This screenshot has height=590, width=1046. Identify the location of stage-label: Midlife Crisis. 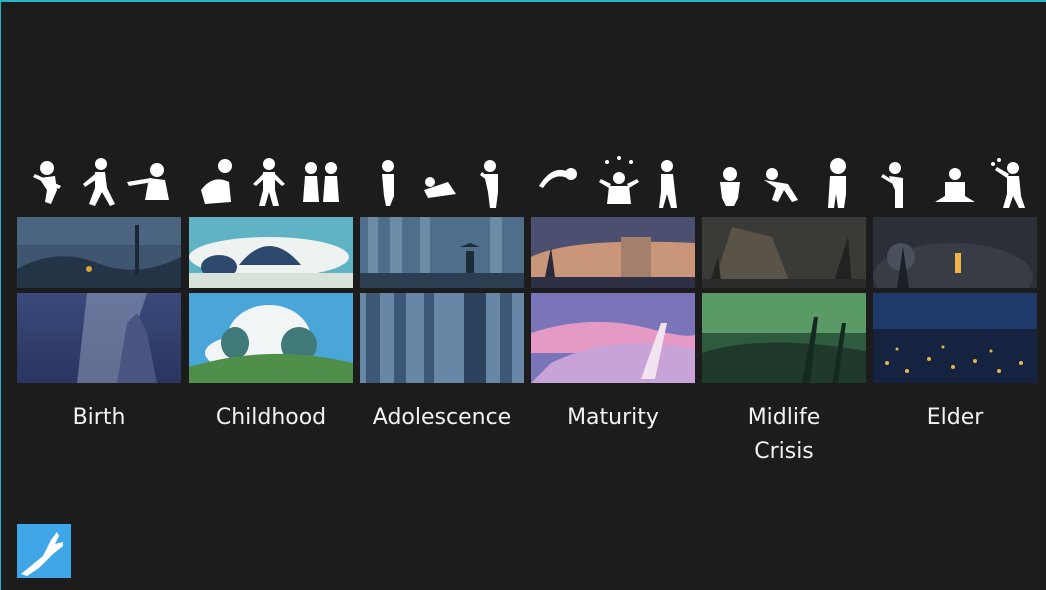
(784, 434).